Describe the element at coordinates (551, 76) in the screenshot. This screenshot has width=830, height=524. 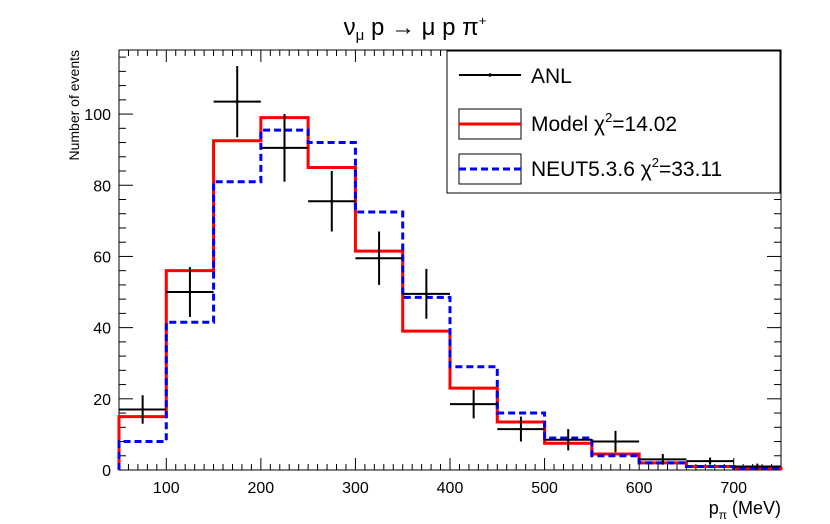
I see `legend-label-anl: ANL` at that location.